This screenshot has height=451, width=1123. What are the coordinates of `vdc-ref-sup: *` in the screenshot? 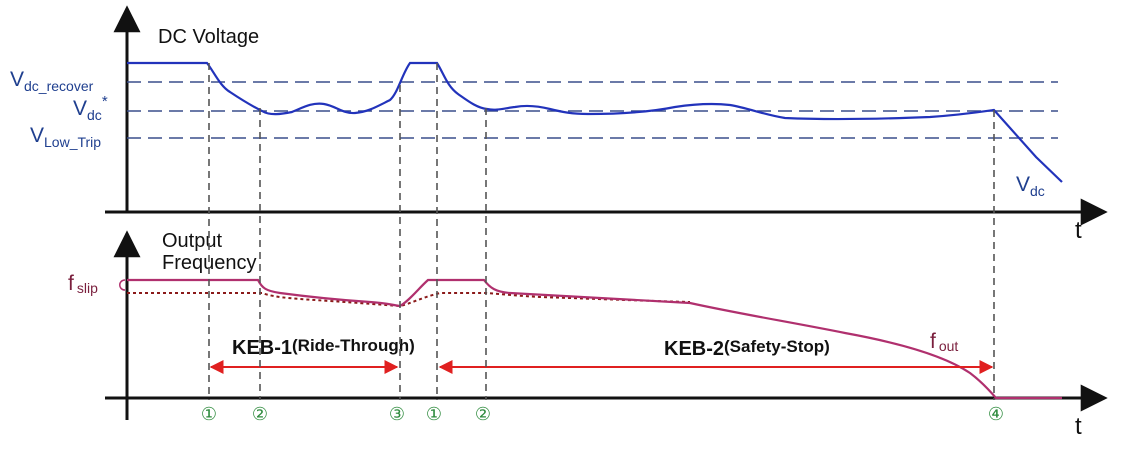 It's located at (105, 101).